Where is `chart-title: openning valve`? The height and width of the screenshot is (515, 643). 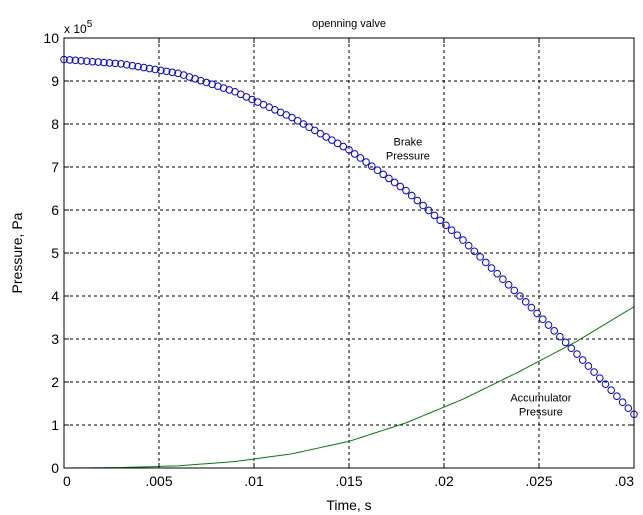 chart-title: openning valve is located at coordinates (349, 24).